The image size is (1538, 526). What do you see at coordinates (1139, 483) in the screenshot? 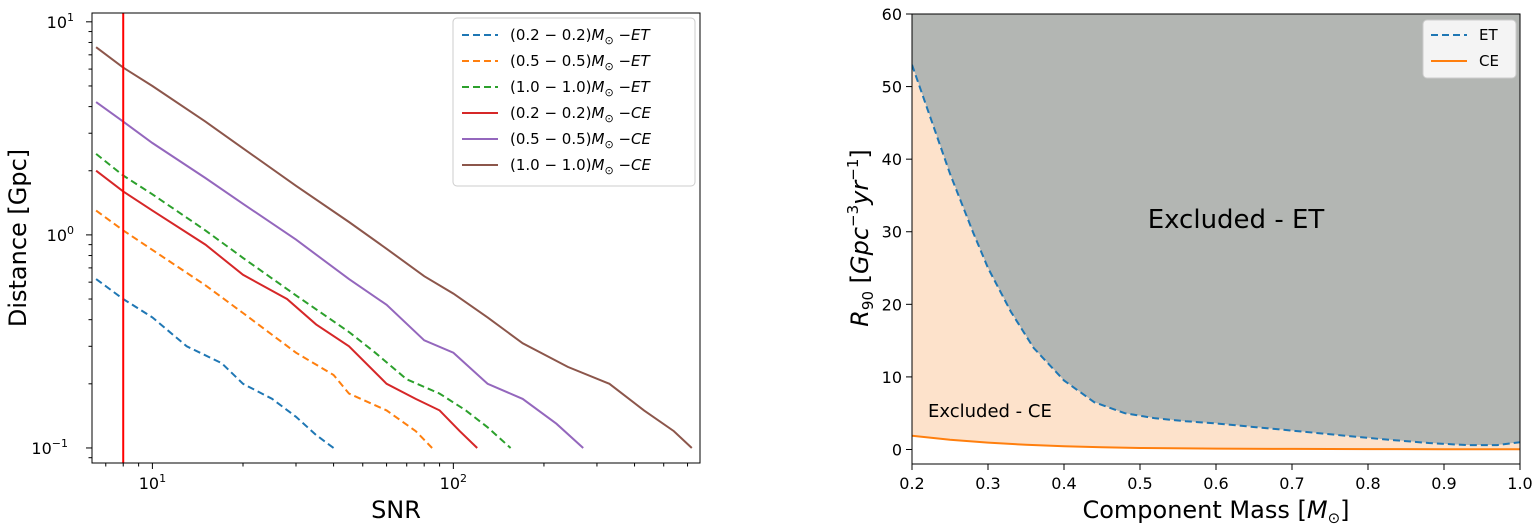
I see `x-tick-label-3: 0.5` at bounding box center [1139, 483].